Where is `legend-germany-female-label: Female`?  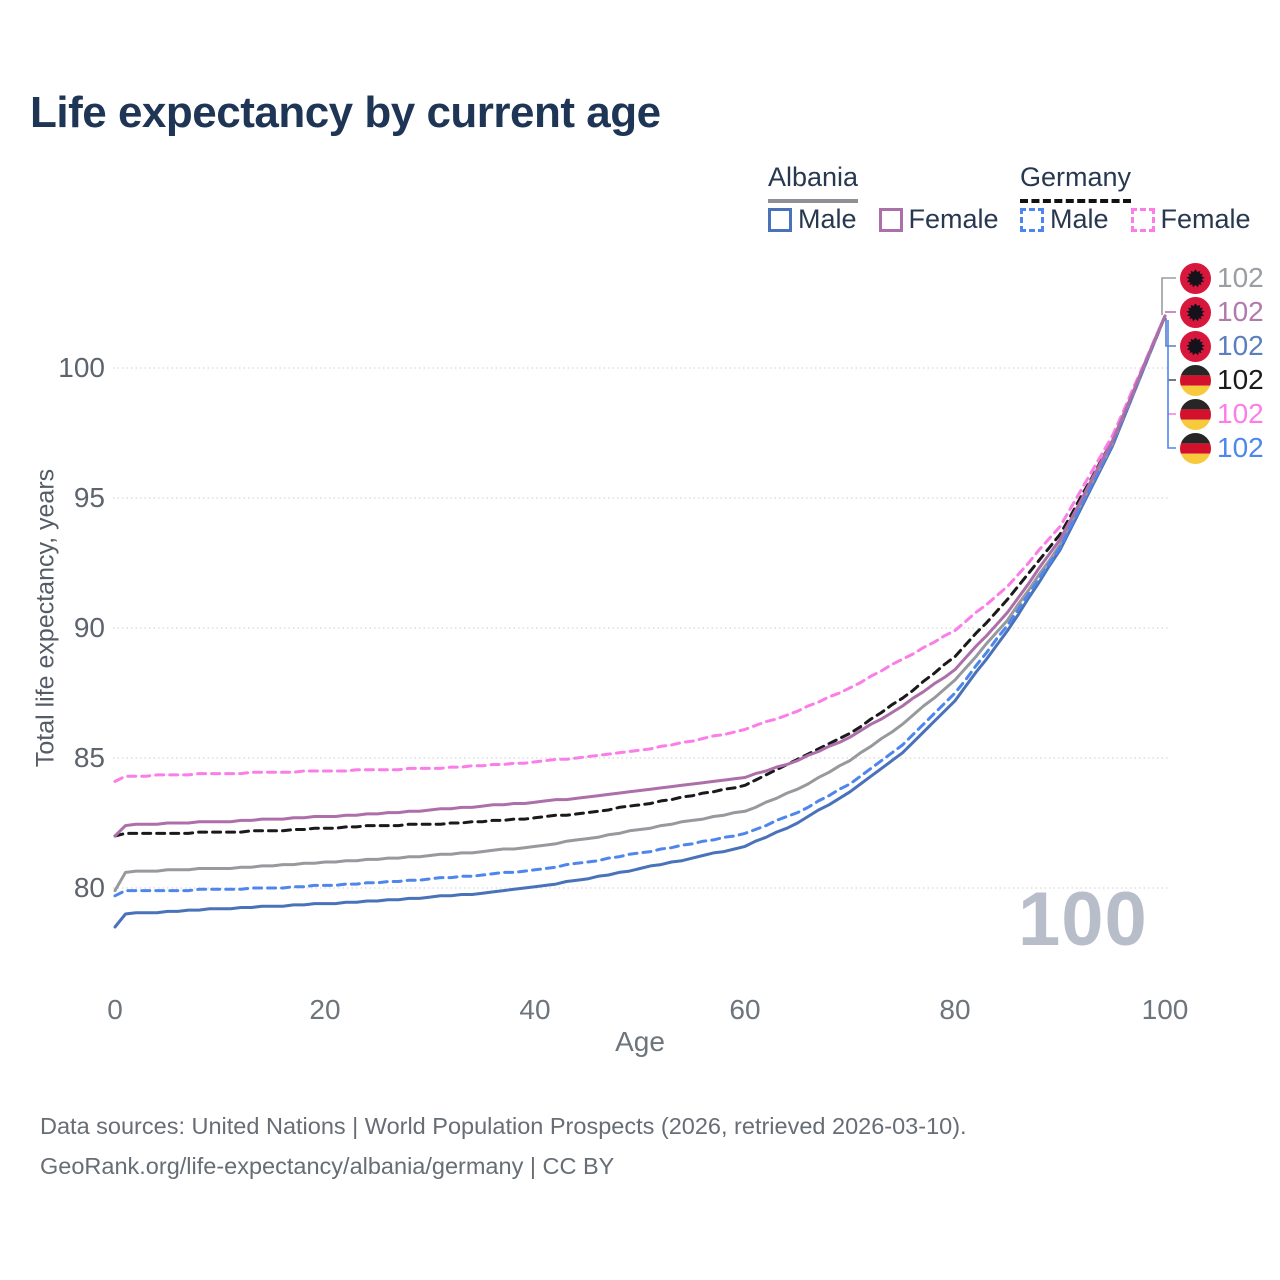 legend-germany-female-label: Female is located at coordinates (1205, 219).